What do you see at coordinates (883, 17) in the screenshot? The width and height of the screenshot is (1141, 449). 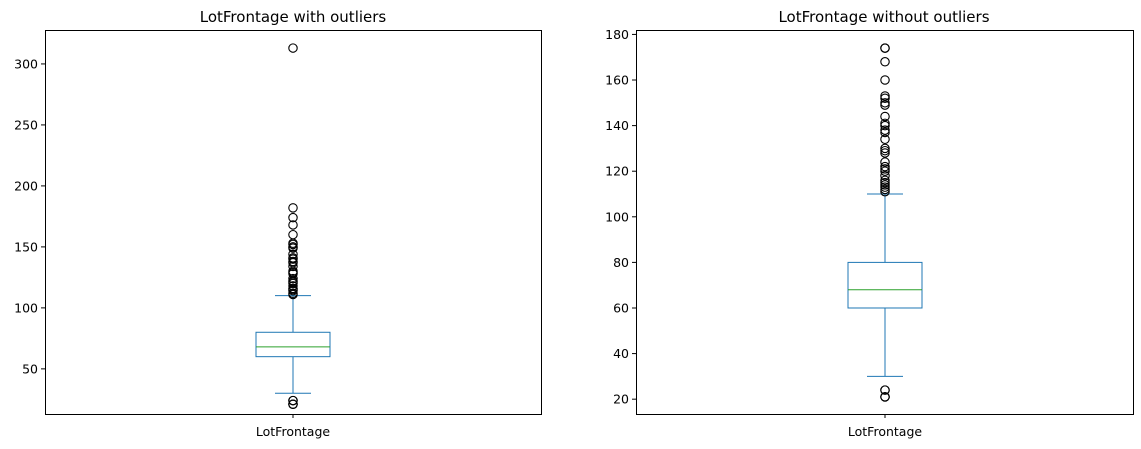 I see `chart-title: LotFrontage without outliers` at bounding box center [883, 17].